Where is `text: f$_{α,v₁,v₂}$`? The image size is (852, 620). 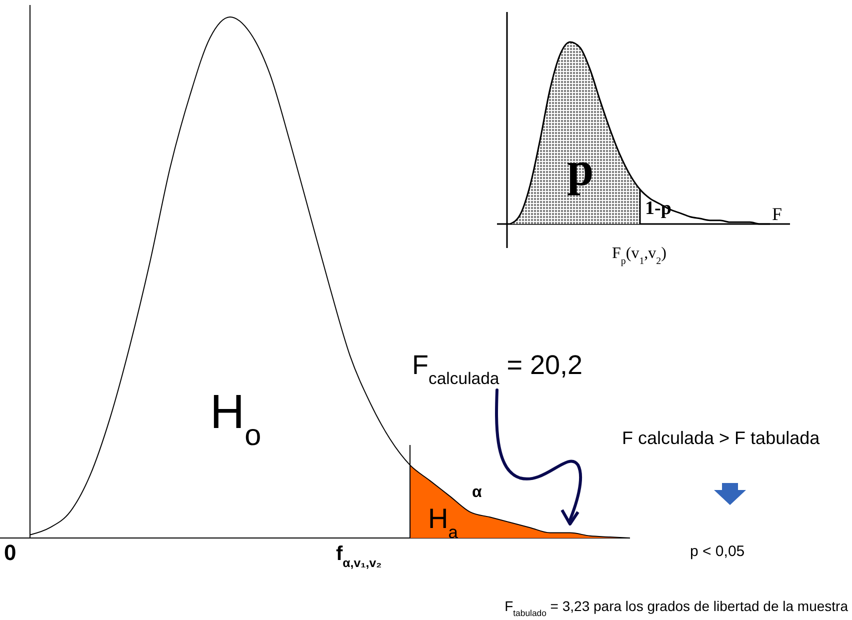
text: f$_{α,v₁,v₂}$ is located at coordinates (359, 556).